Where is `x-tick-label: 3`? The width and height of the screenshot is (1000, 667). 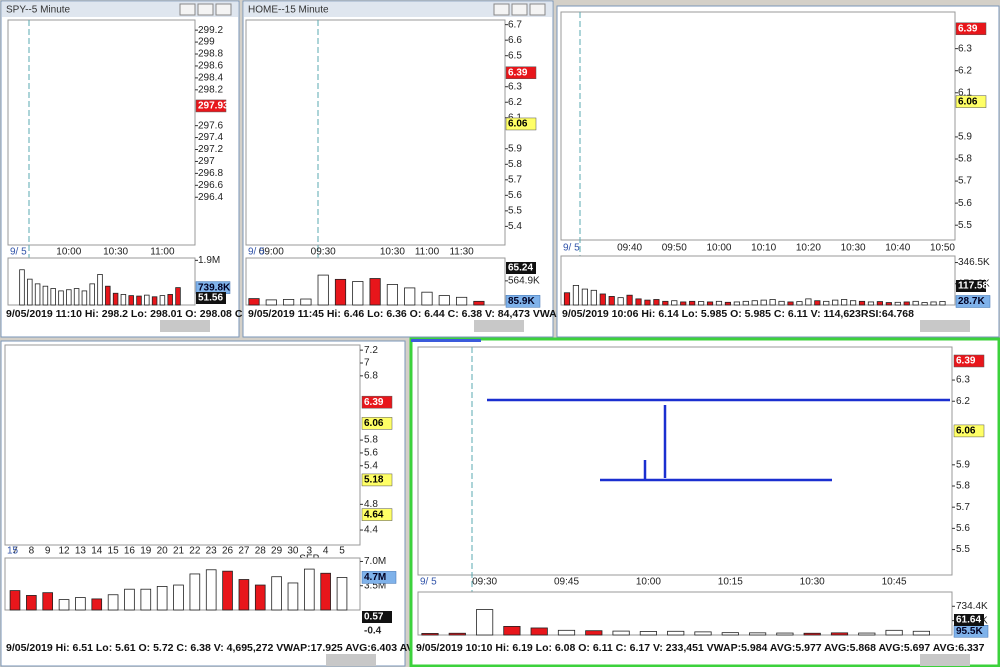 x-tick-label: 3 is located at coordinates (310, 551).